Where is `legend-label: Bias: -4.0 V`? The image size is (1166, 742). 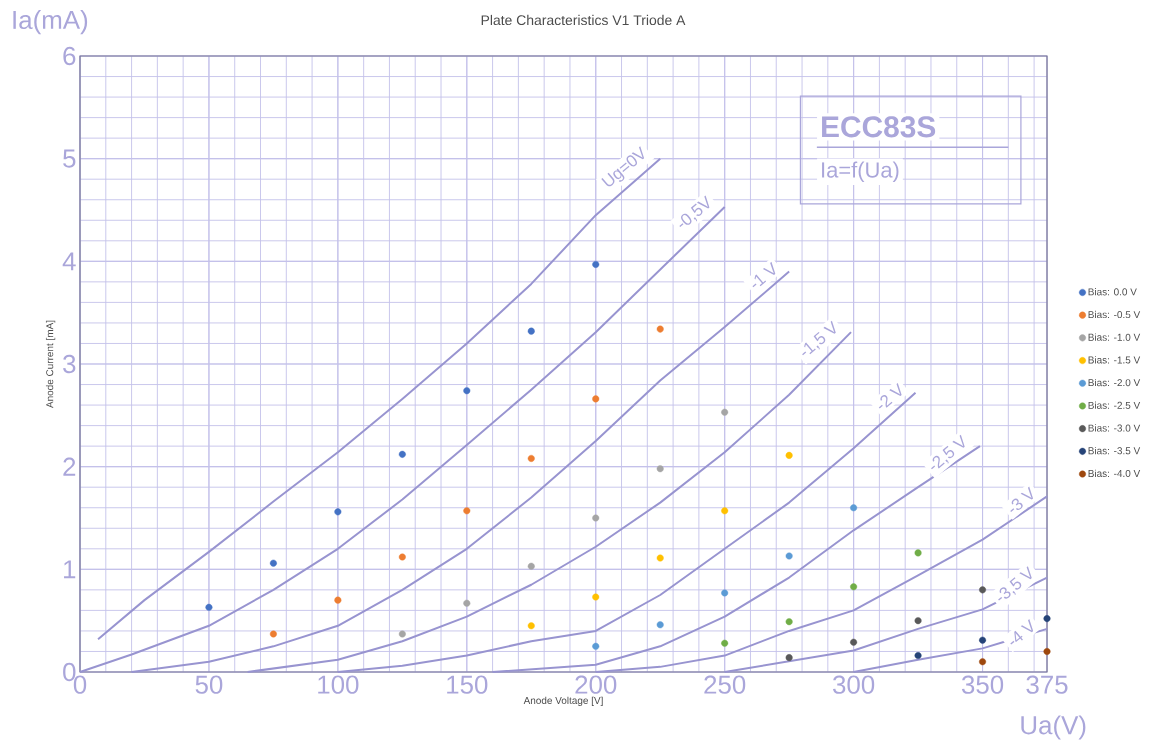
legend-label: Bias: -4.0 V is located at coordinates (1114, 473).